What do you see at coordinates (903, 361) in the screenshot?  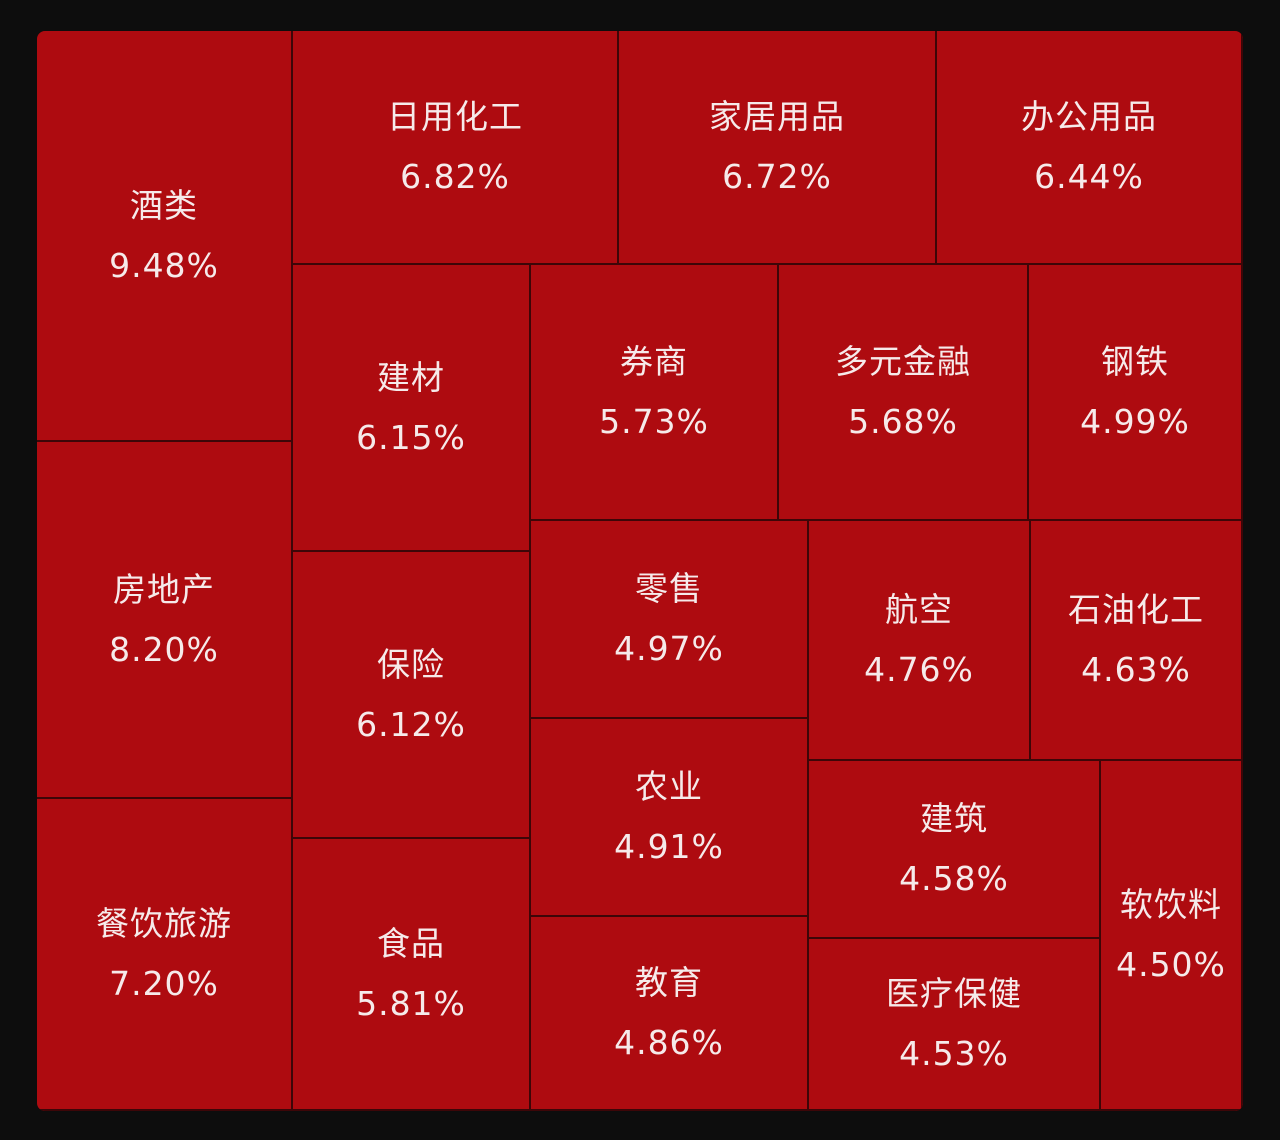 I see `tile-label: 多元金融` at bounding box center [903, 361].